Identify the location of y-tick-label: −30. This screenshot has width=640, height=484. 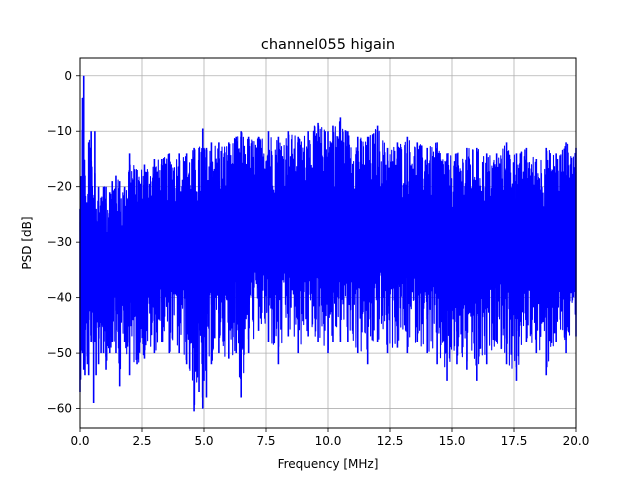
(59, 242).